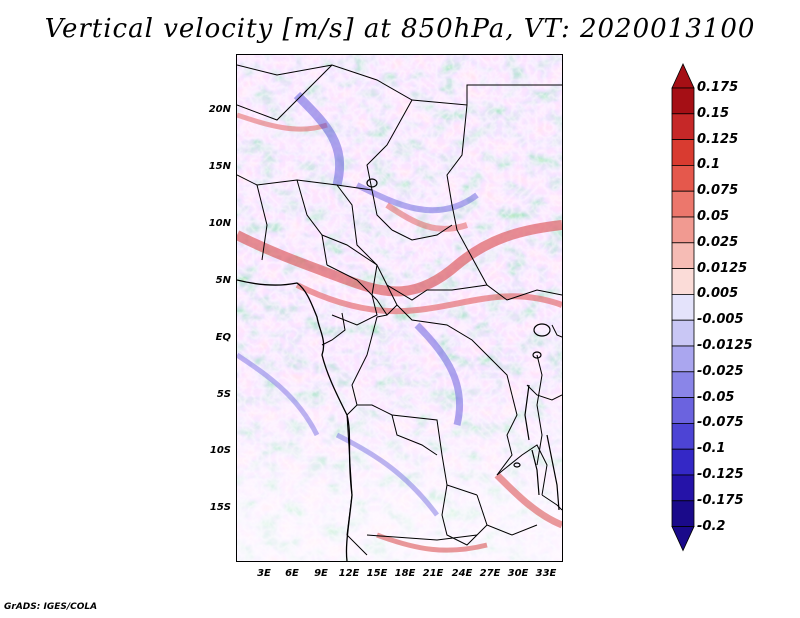 Image resolution: width=800 pixels, height=618 pixels. I want to click on colorbar-level-label: 0.075, so click(718, 191).